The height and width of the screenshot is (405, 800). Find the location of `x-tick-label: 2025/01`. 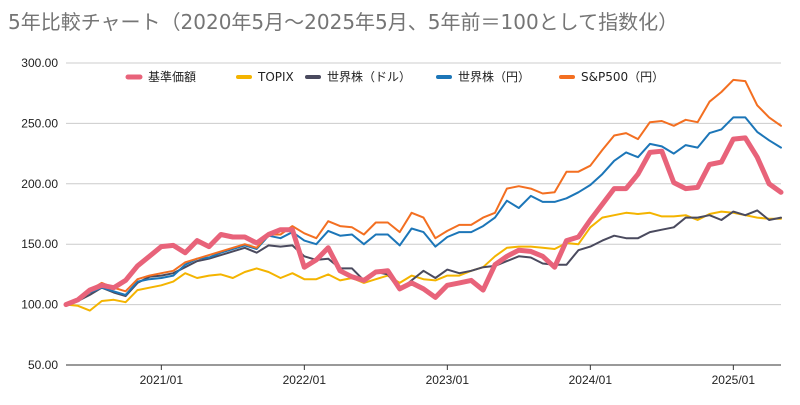

x-tick-label: 2025/01 is located at coordinates (734, 380).